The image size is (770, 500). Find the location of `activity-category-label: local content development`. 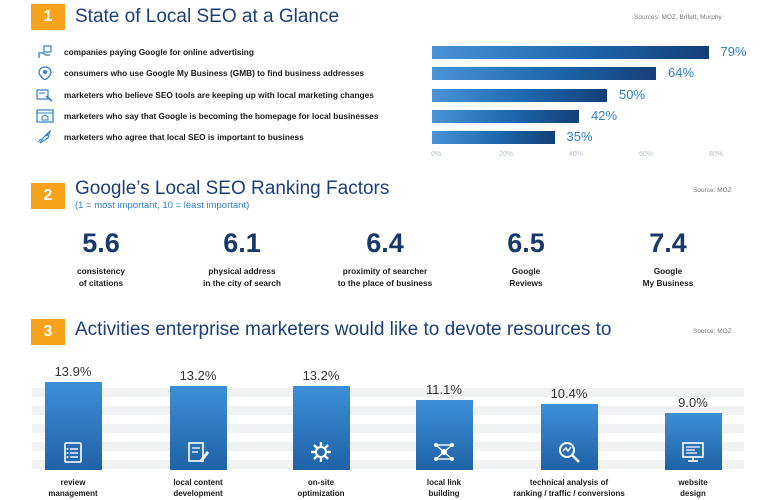

activity-category-label: local content development is located at coordinates (198, 488).